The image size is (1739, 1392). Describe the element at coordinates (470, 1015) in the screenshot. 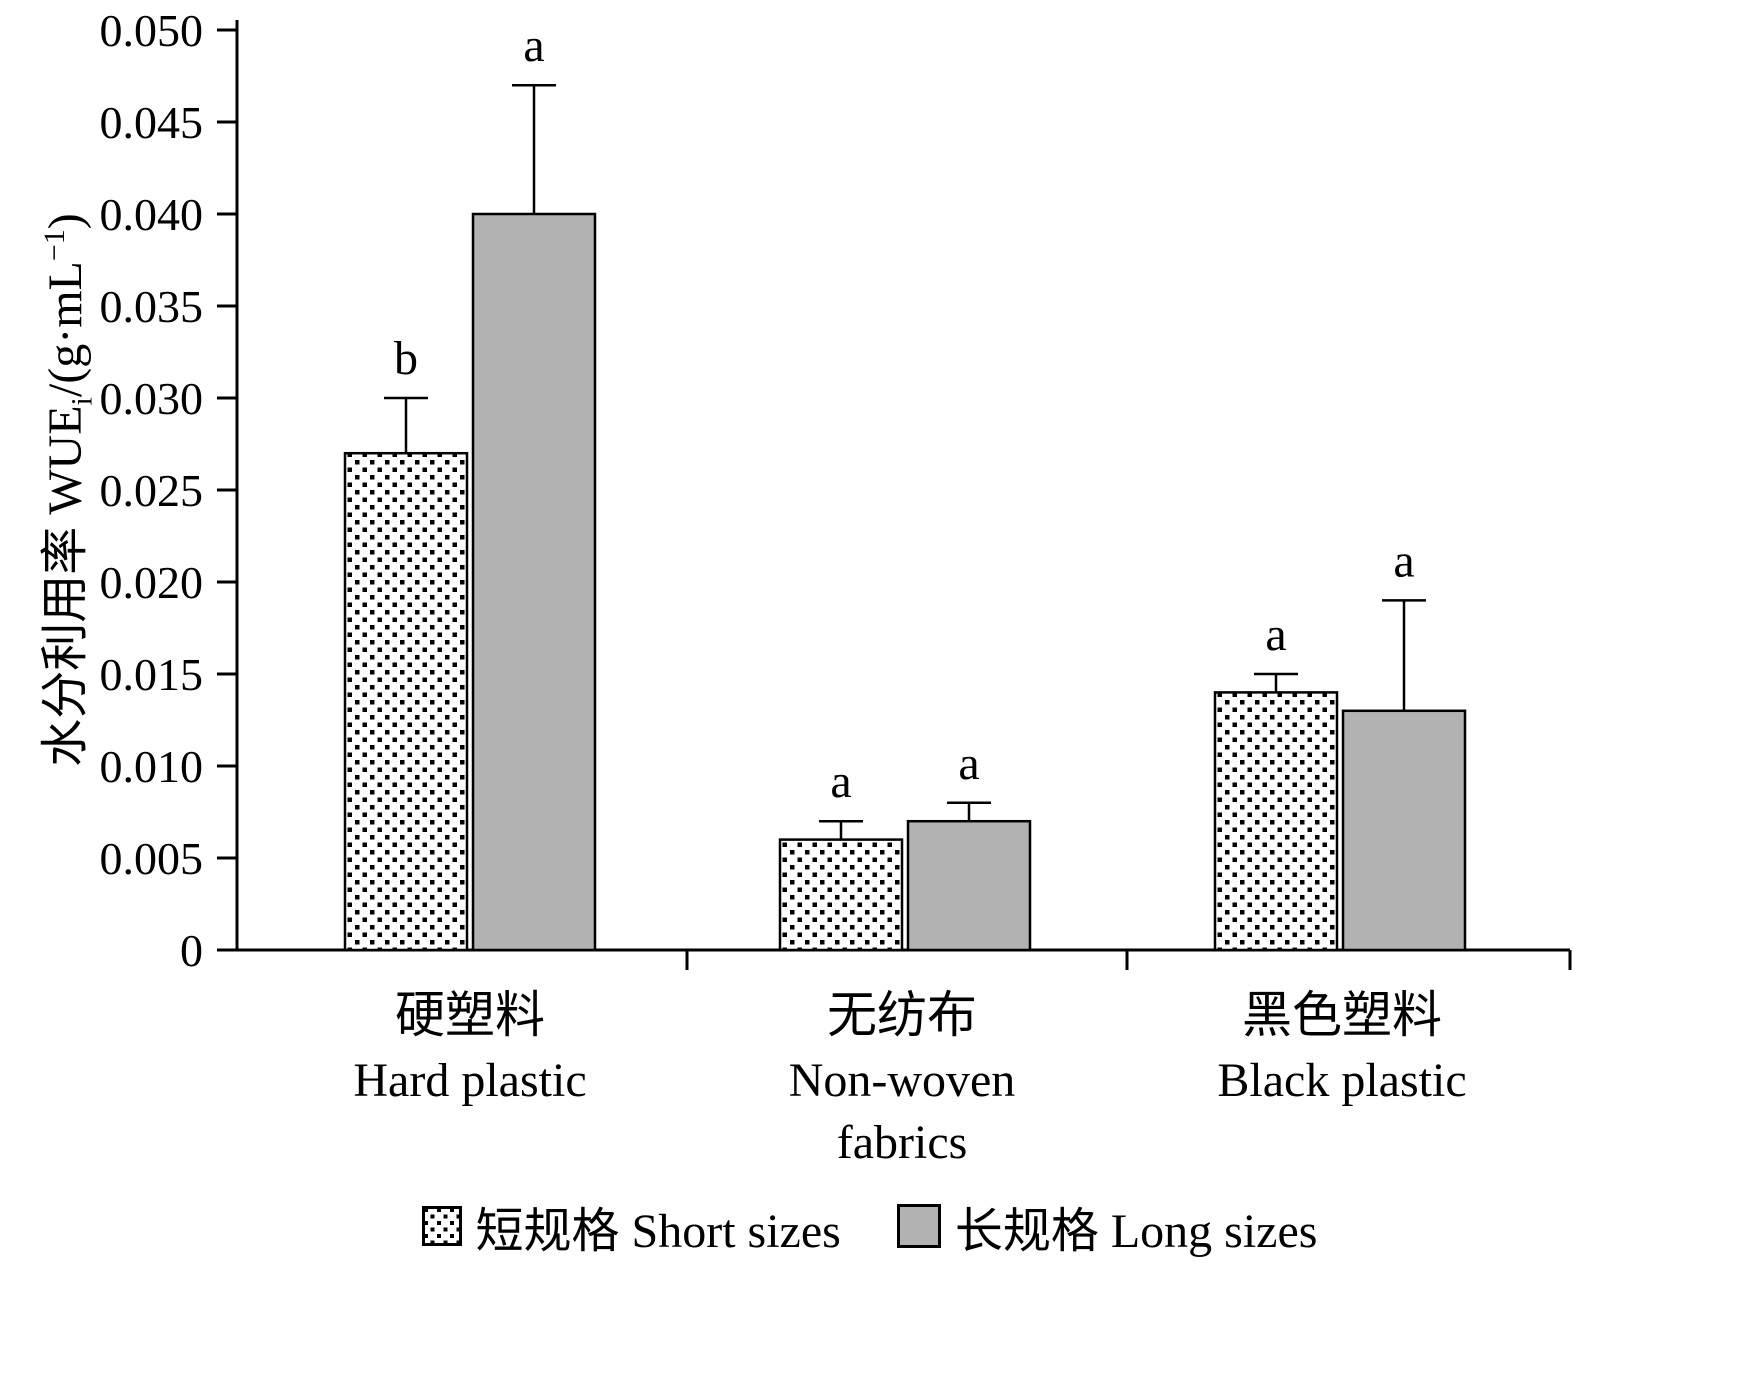

I see `x-category-zh: 硬塑料` at that location.